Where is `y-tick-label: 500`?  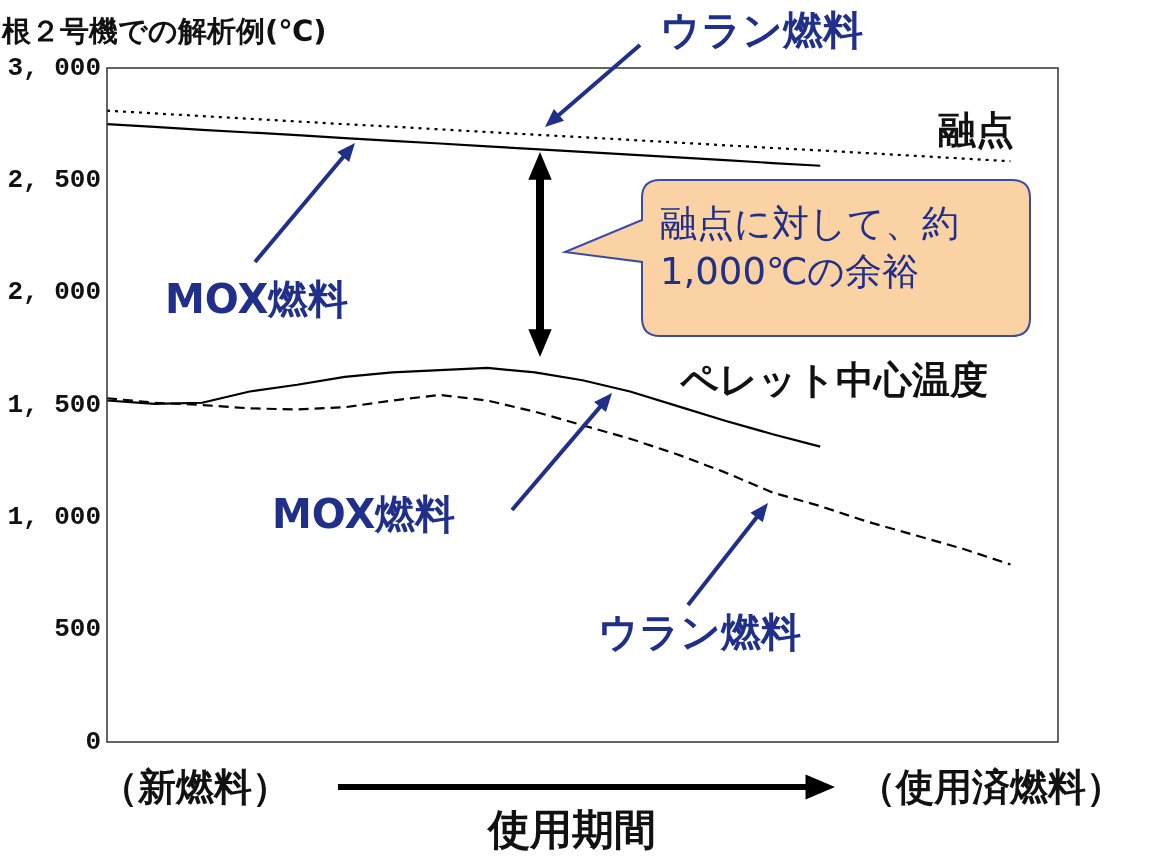
y-tick-label: 500 is located at coordinates (77, 629).